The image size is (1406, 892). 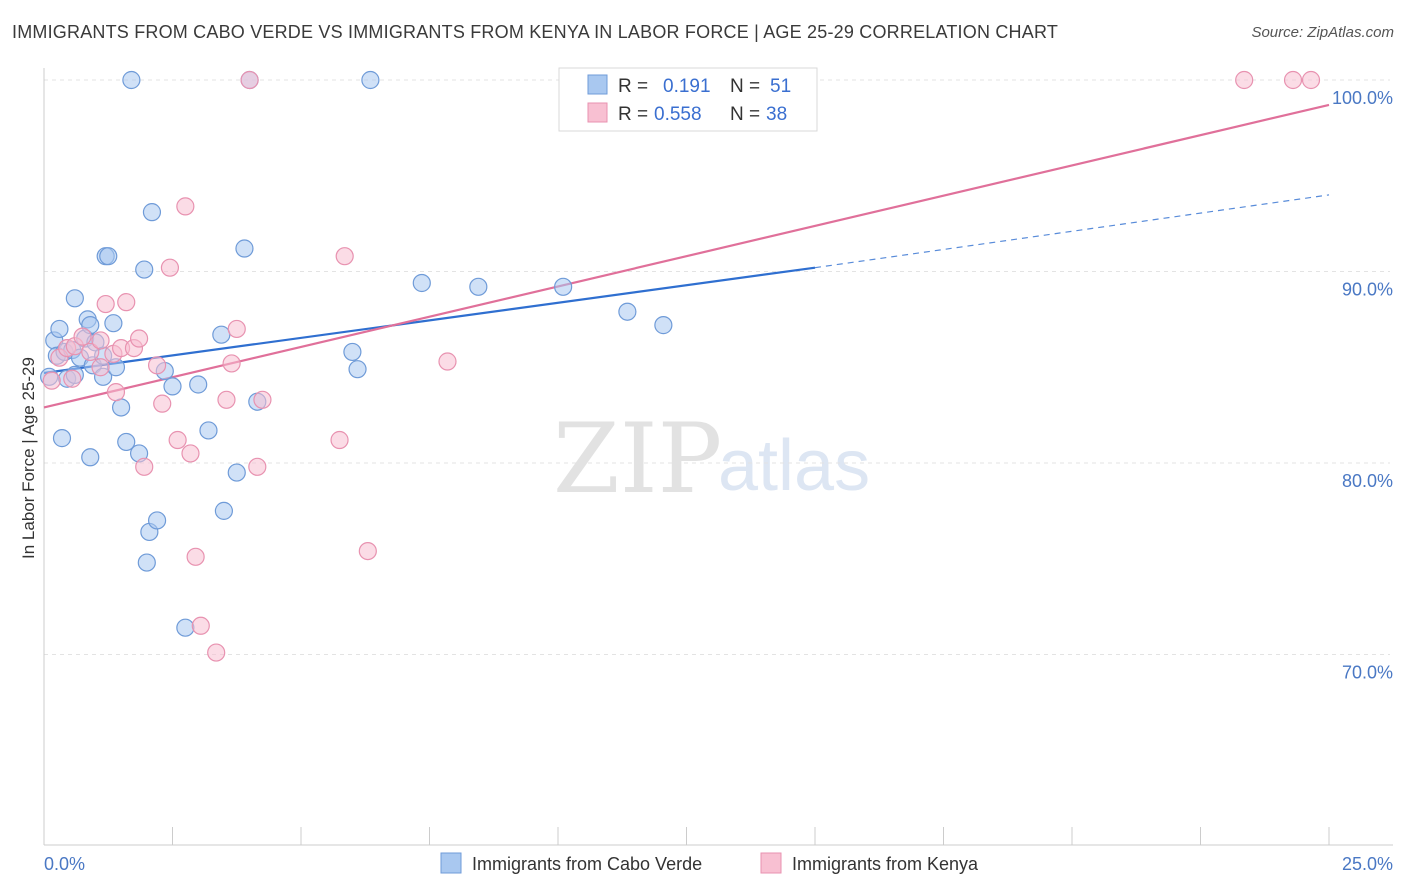 I want to click on legend-swatch-pink, so click(x=597, y=112).